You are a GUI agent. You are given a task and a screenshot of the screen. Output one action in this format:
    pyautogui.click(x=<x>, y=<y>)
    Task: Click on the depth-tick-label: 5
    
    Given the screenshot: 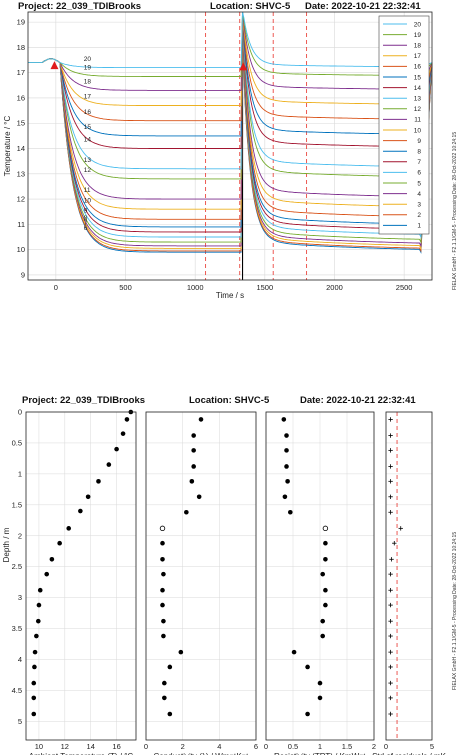 What is the action you would take?
    pyautogui.click(x=20, y=721)
    